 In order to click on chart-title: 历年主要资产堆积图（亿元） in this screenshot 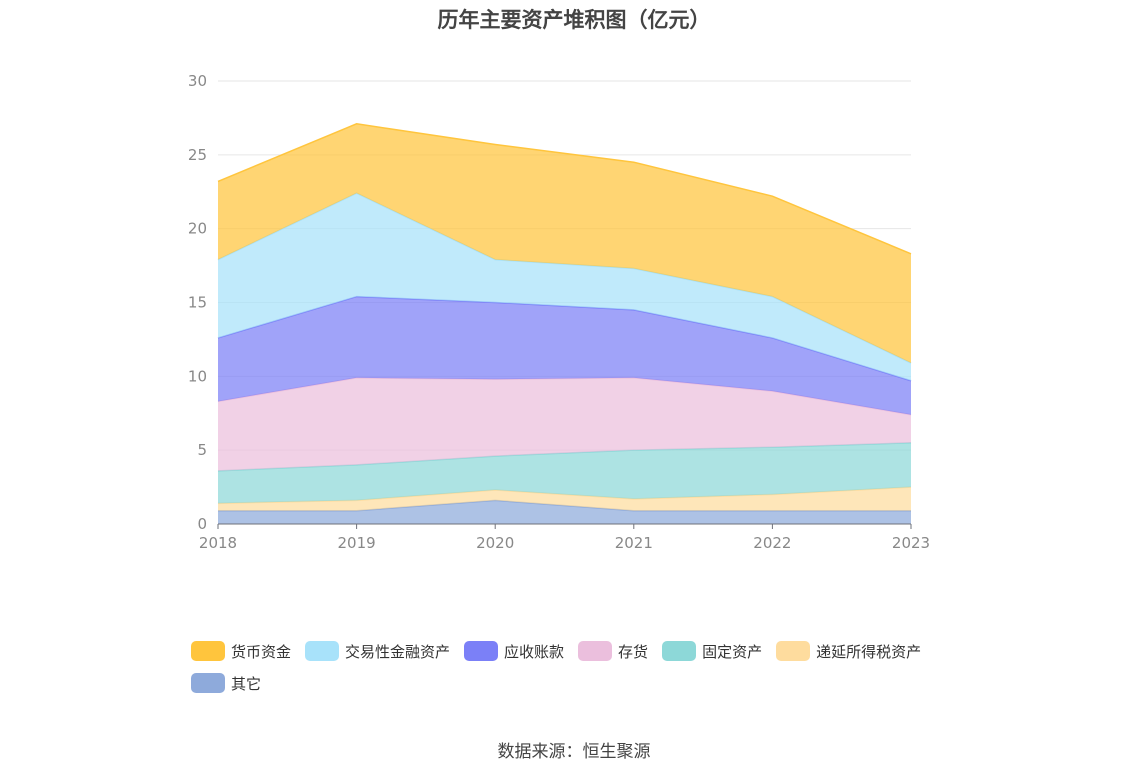, I will do `click(574, 20)`.